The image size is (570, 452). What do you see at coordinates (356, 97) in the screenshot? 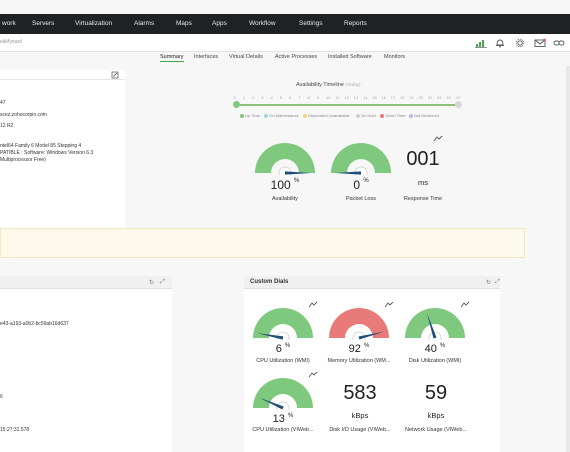
I see `timeline-hour-label: 13` at bounding box center [356, 97].